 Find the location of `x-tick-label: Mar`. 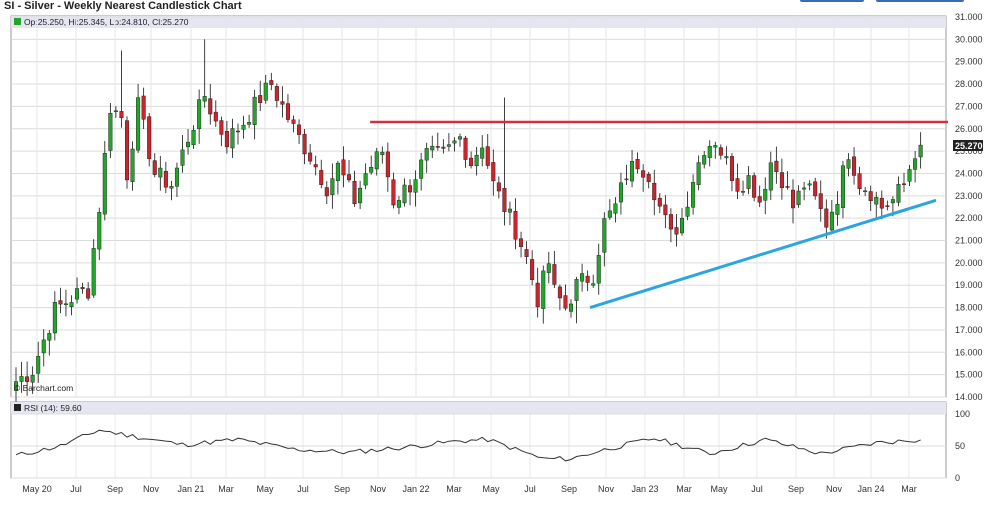

x-tick-label: Mar is located at coordinates (684, 489).